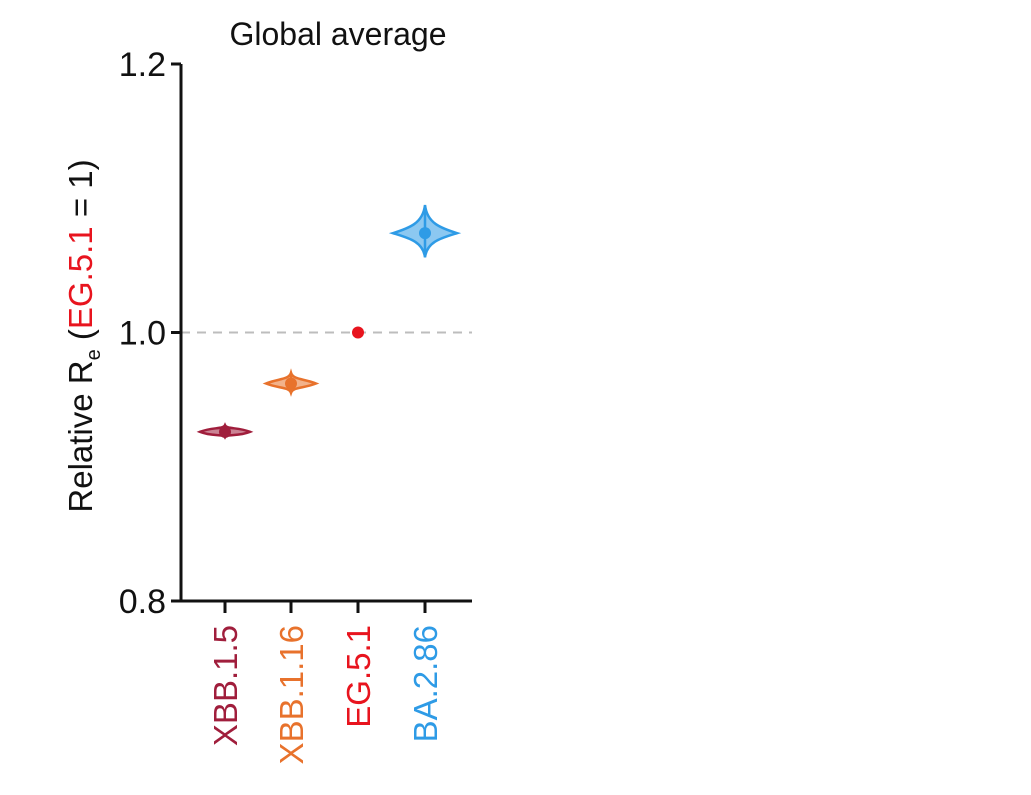 The width and height of the screenshot is (1031, 795). Describe the element at coordinates (94, 354) in the screenshot. I see `y-axis-label-subscript: e` at that location.